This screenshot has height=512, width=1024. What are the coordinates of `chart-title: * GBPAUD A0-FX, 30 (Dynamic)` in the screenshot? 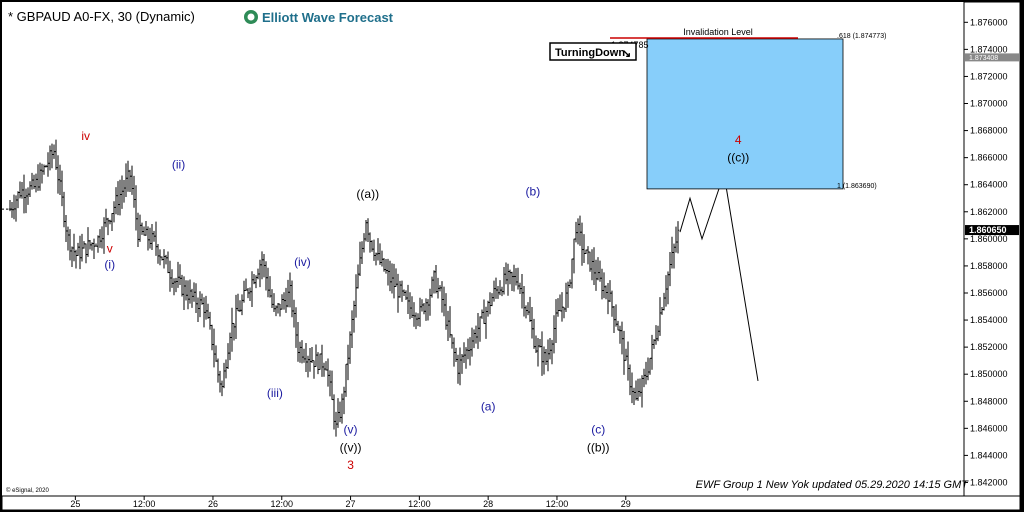 It's located at (101, 16).